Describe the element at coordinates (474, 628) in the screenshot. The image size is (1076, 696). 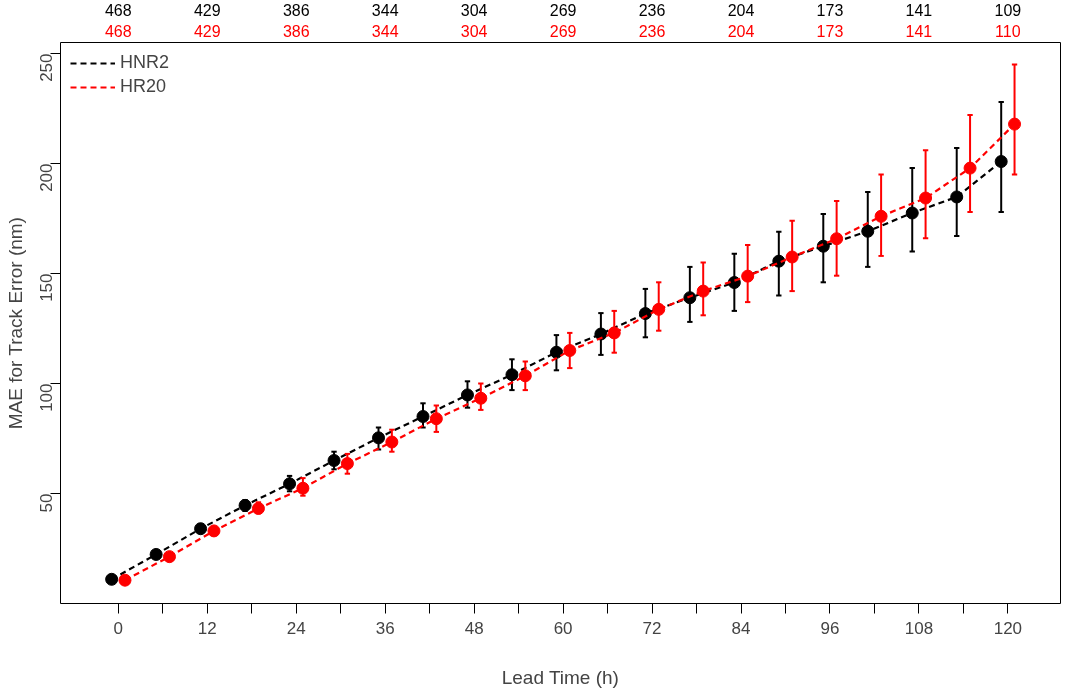
I see `x-tick-label: 48` at that location.